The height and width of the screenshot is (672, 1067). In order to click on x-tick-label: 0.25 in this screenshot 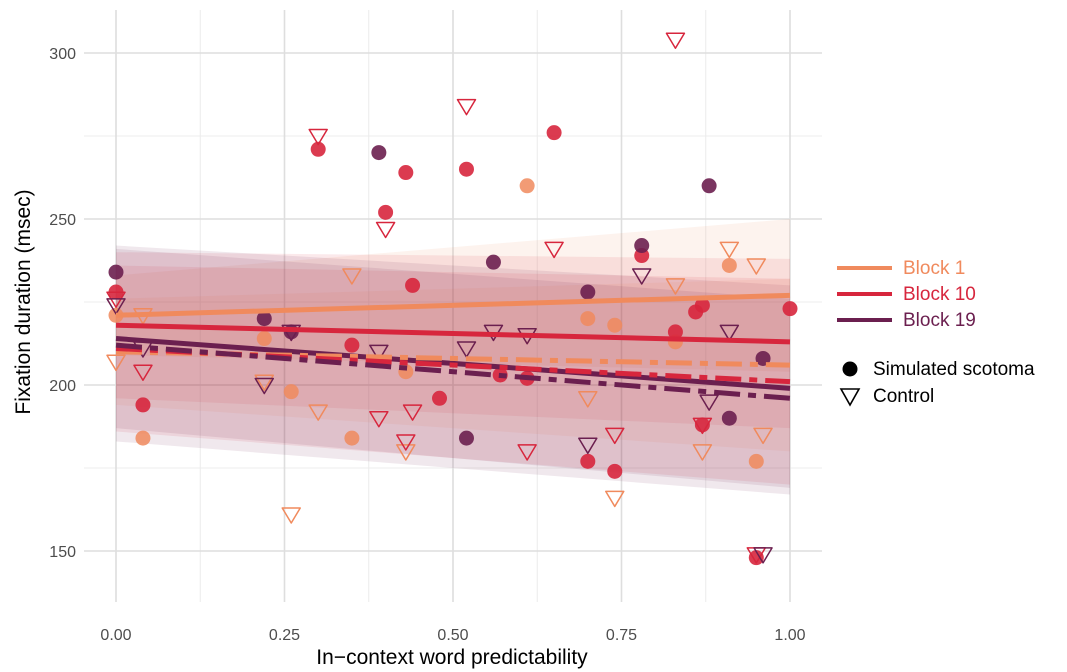, I will do `click(284, 635)`.